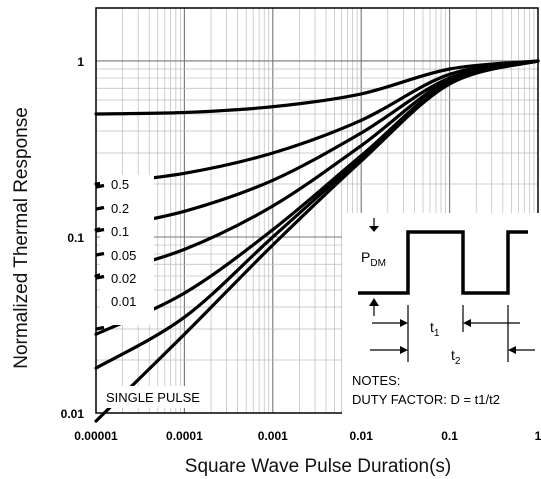 The width and height of the screenshot is (541, 479). I want to click on y-tick-labels: 0.01 0.1 1, so click(73, 238).